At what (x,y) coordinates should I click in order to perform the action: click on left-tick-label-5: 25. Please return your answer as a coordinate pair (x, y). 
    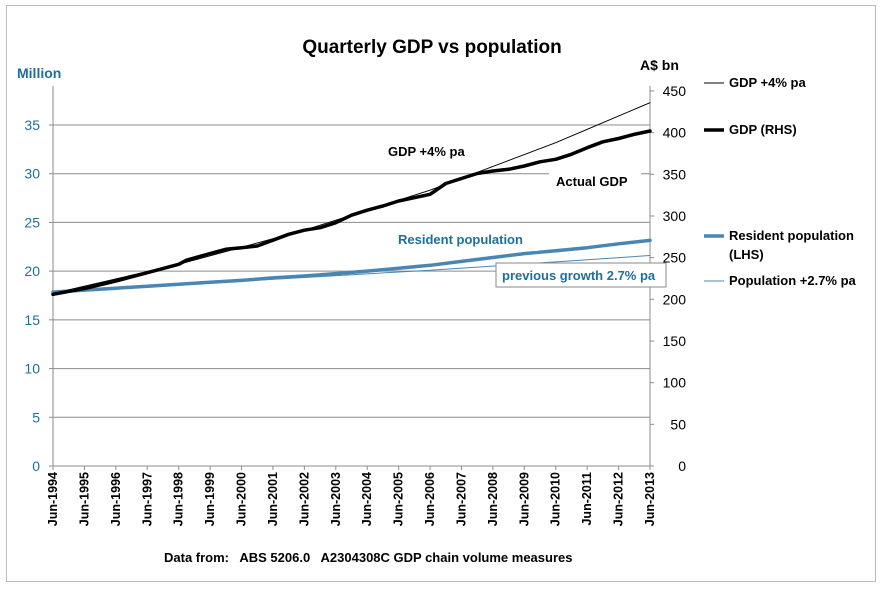
    Looking at the image, I should click on (32, 222).